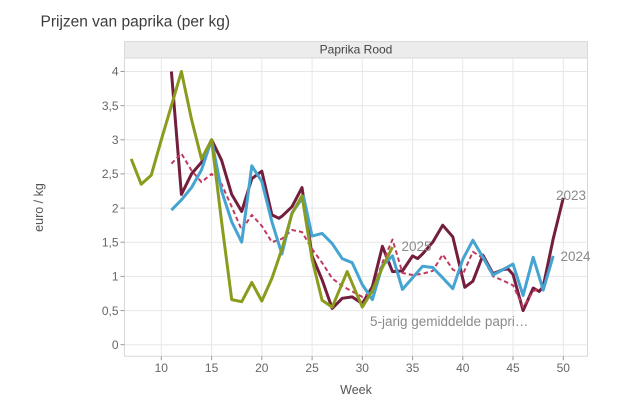 Image resolution: width=626 pixels, height=417 pixels. What do you see at coordinates (115, 345) in the screenshot?
I see `svg-text: 0` at bounding box center [115, 345].